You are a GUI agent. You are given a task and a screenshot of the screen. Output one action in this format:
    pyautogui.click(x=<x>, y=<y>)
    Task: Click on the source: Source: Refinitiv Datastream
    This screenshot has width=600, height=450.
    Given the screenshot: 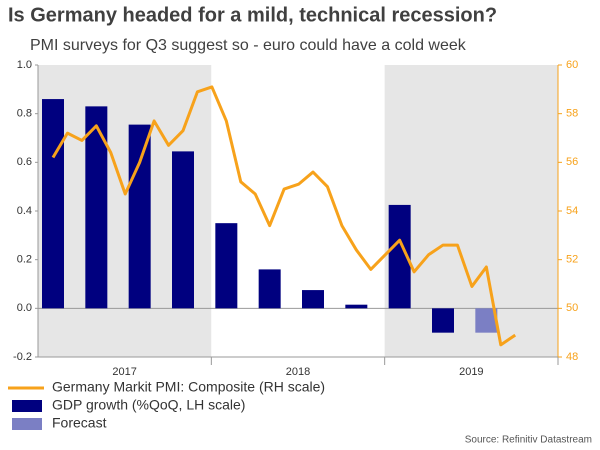 What is the action you would take?
    pyautogui.click(x=528, y=440)
    